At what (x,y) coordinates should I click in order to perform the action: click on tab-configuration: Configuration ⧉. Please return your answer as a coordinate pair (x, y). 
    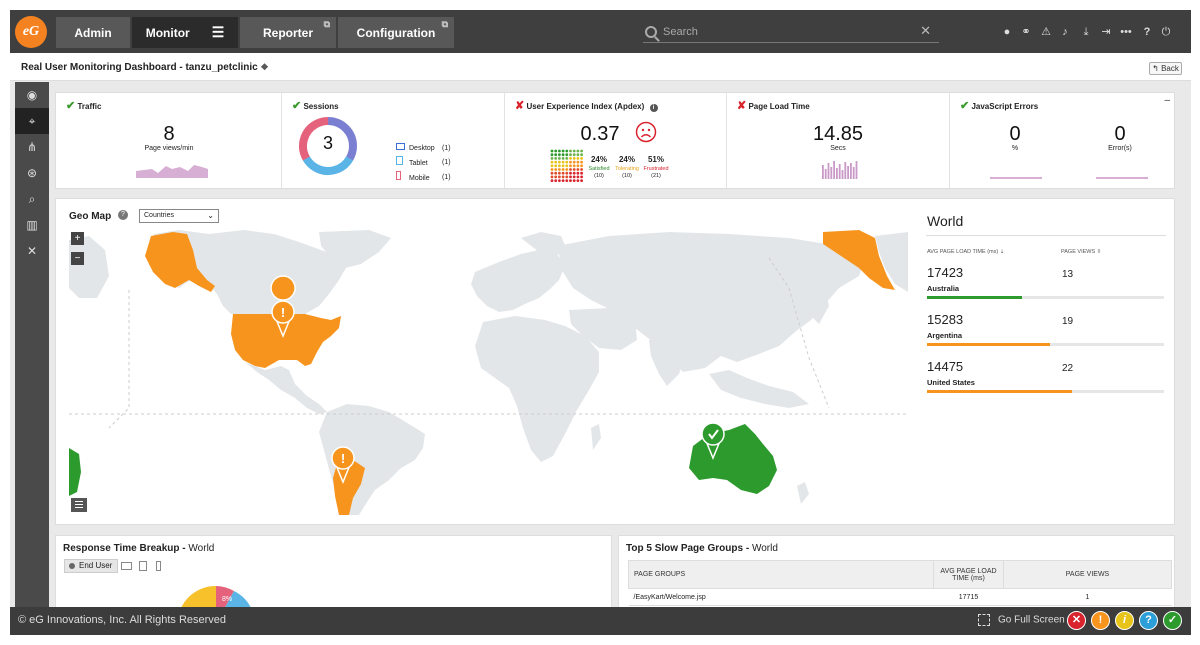
    Looking at the image, I should click on (396, 32).